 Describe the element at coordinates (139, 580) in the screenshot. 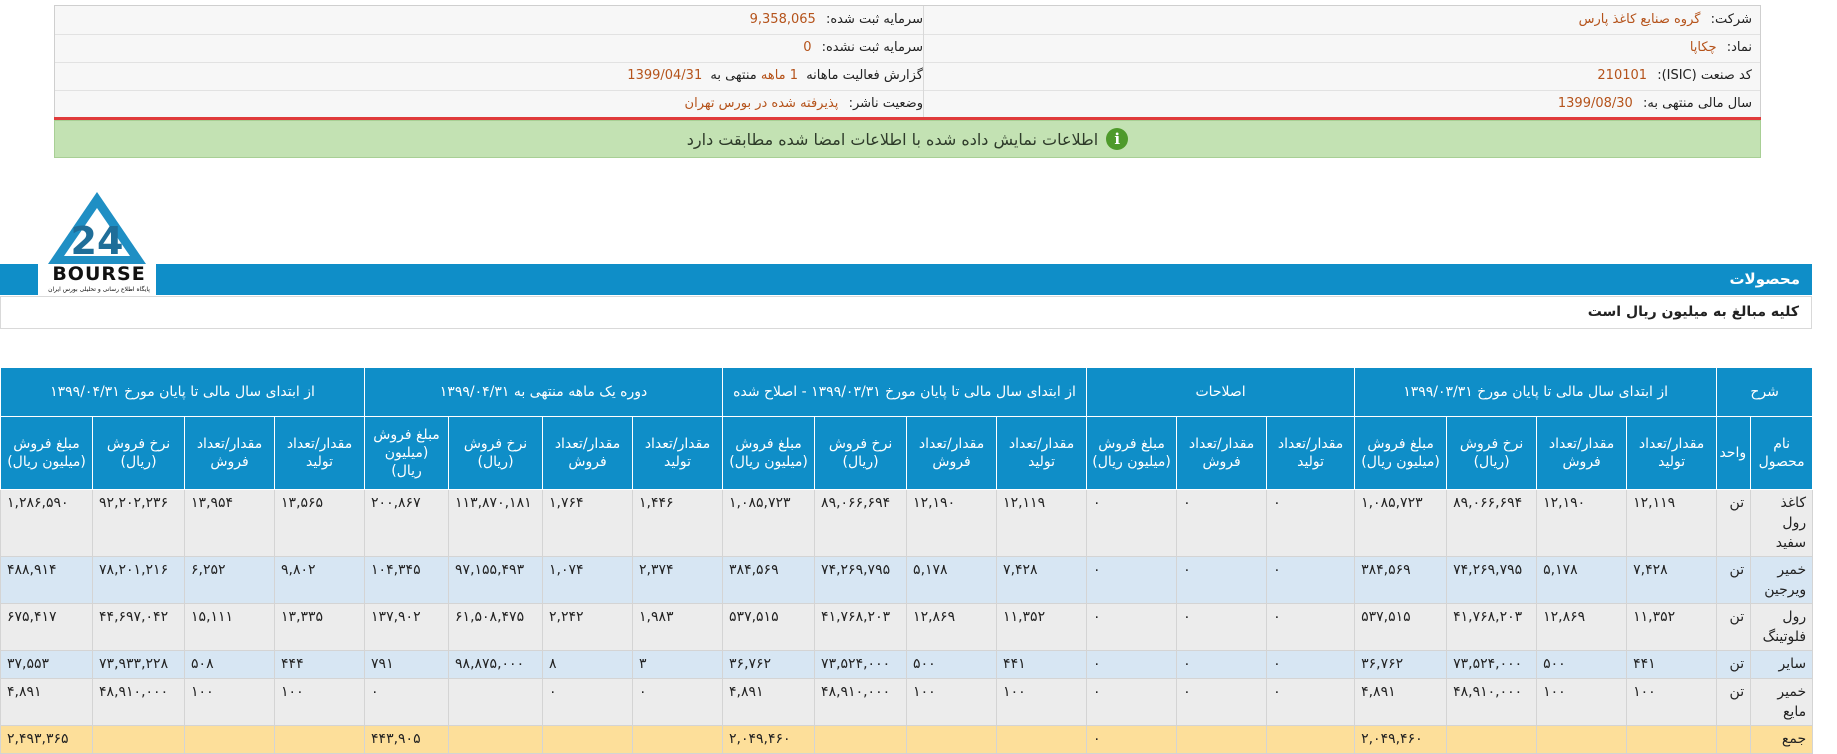

I see `table-cell: ۷۸,۲۰۱,۲۱۶` at that location.